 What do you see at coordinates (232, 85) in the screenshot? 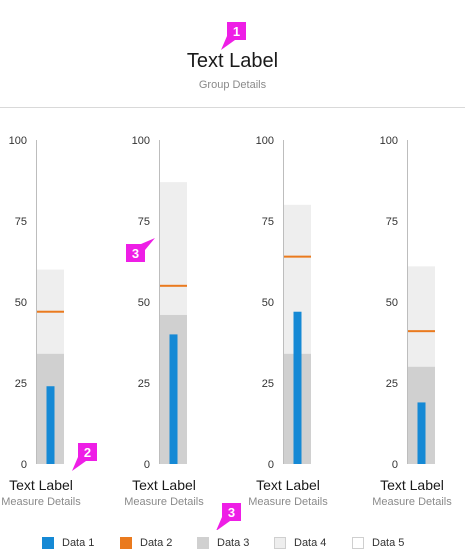
I see `chart-subtitle: Group Details` at bounding box center [232, 85].